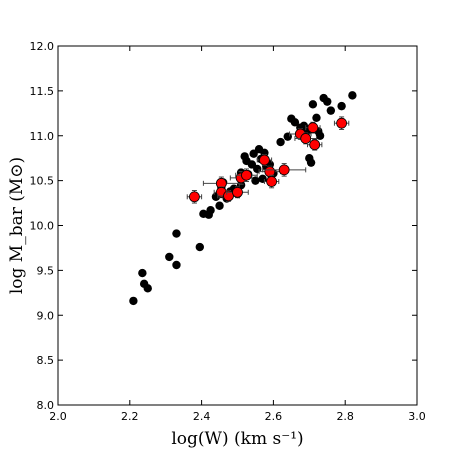  I want to click on x-tick-label: 2.0, so click(58, 416).